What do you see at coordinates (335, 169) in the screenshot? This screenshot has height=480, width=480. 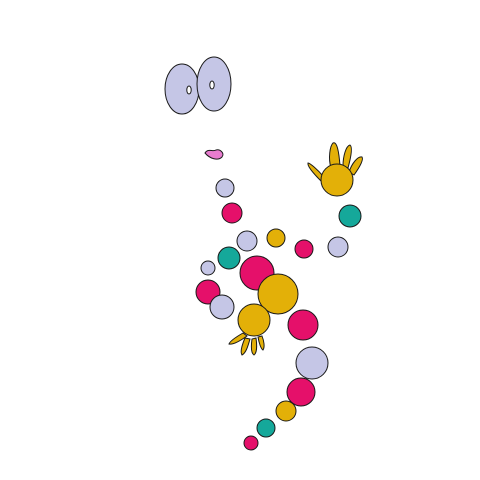 I see `raised-hand` at bounding box center [335, 169].